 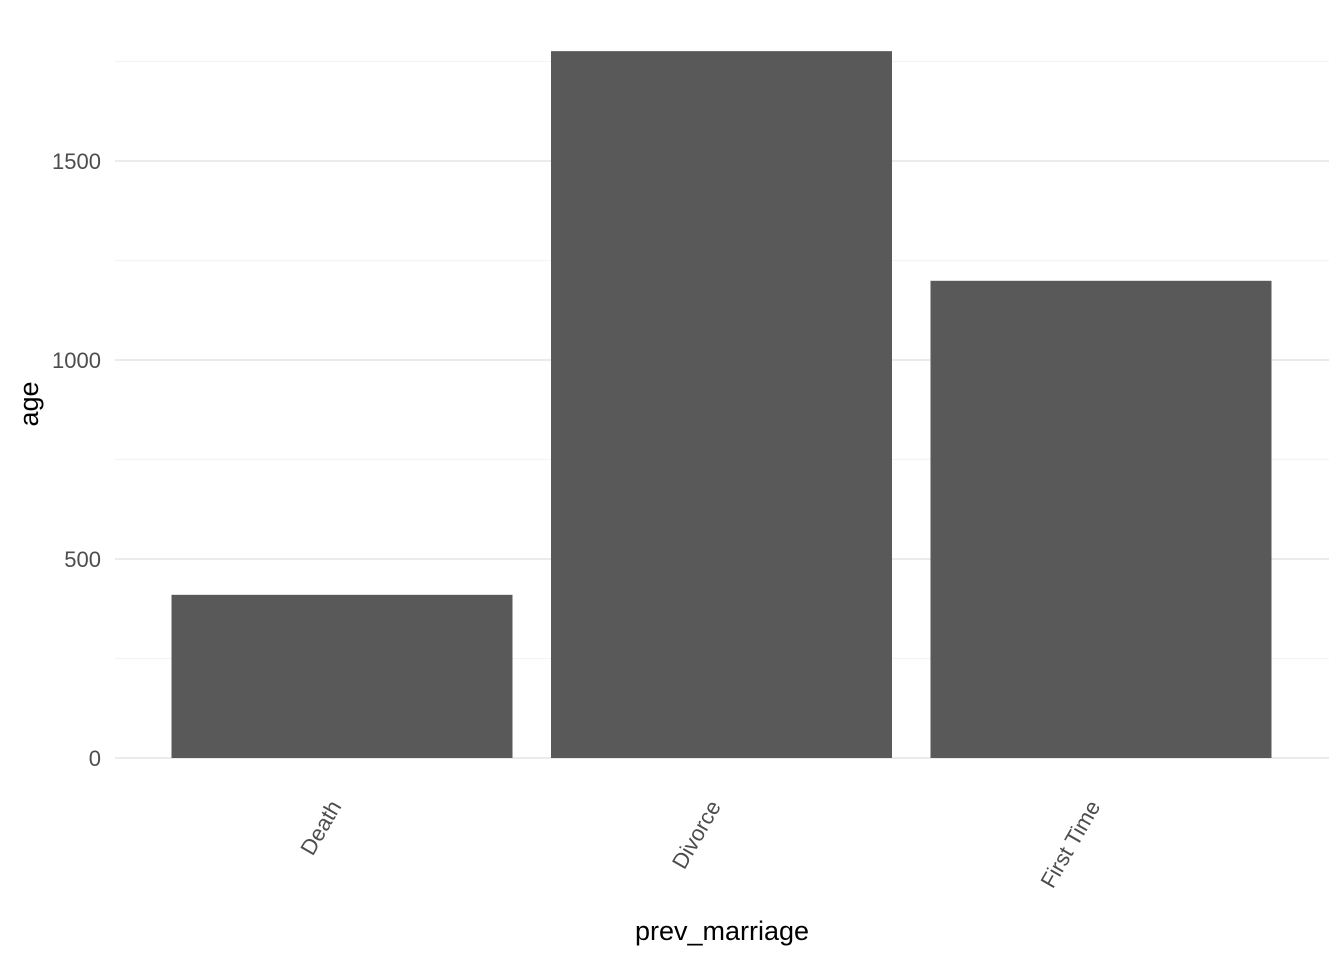 I want to click on bar-death, so click(x=342, y=676).